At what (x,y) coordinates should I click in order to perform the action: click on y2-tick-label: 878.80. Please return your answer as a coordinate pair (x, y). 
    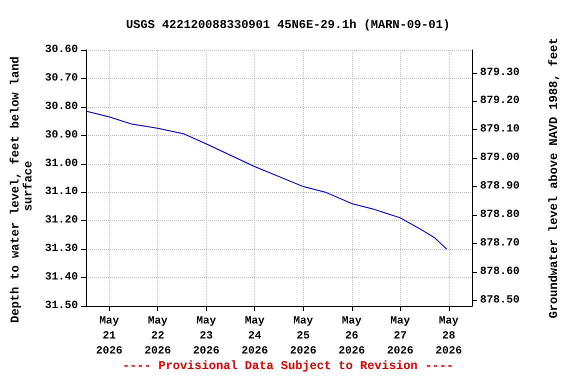
    Looking at the image, I should click on (500, 214).